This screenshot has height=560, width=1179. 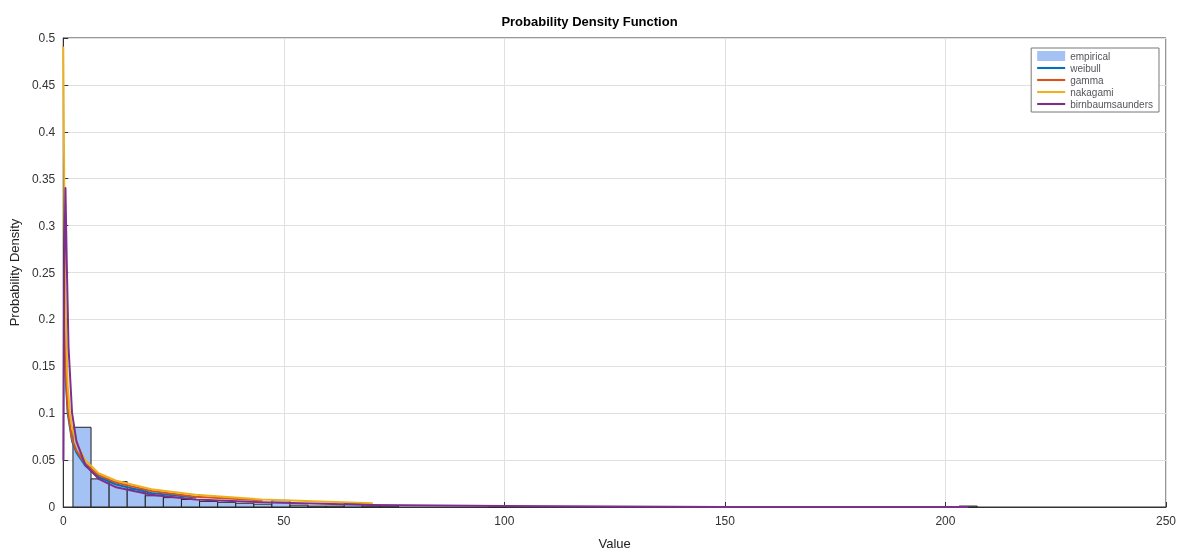 I want to click on y-tick-label: 0.4, so click(x=47, y=131).